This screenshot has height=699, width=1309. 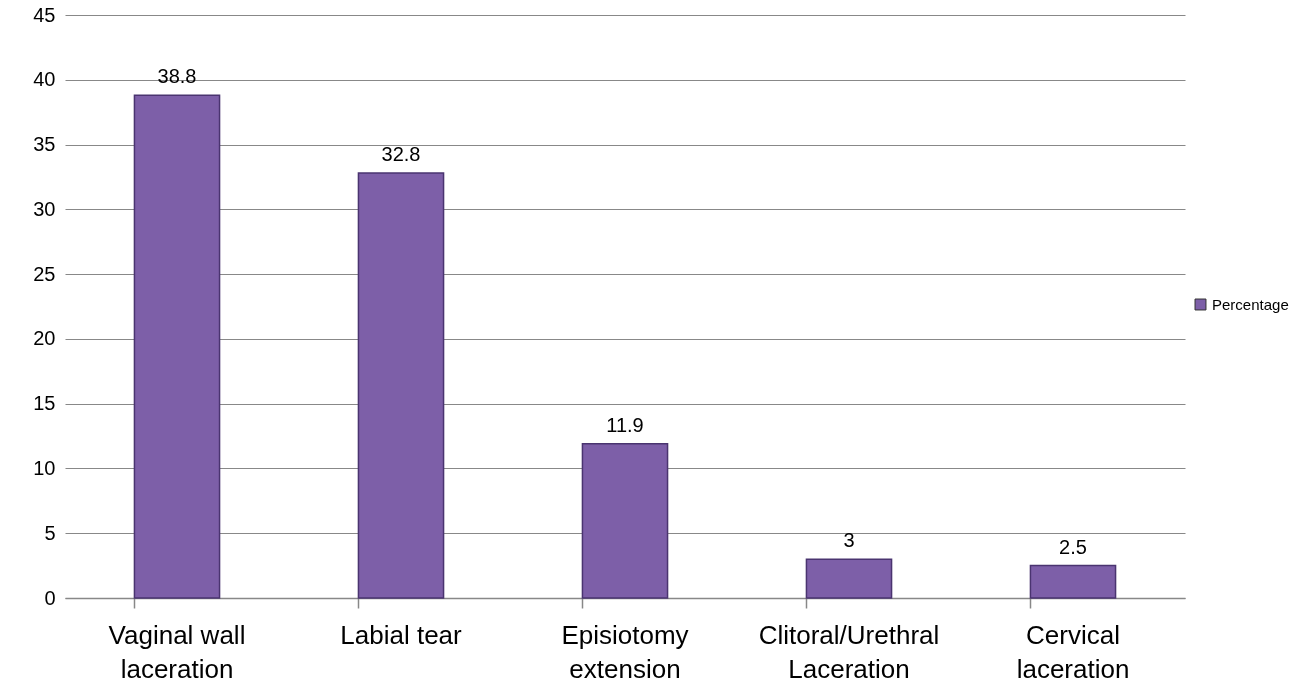 I want to click on data-label: 2.5, so click(x=1073, y=546).